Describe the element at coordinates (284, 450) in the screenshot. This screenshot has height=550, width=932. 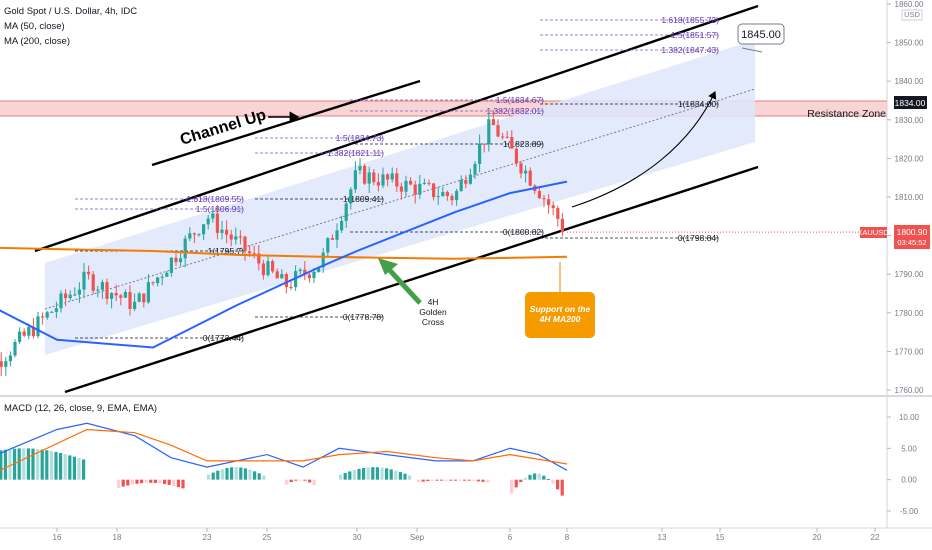
I see `signal-line` at that location.